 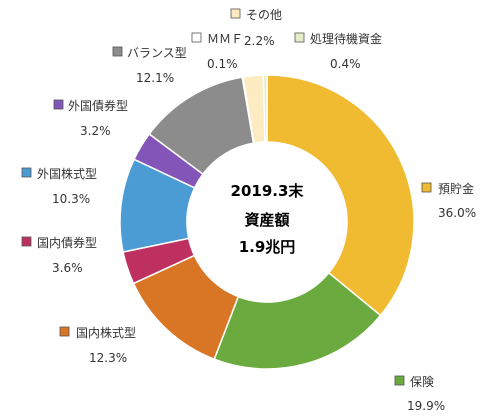 What do you see at coordinates (345, 64) in the screenshot?
I see `slice-value-9: 0.4%` at bounding box center [345, 64].